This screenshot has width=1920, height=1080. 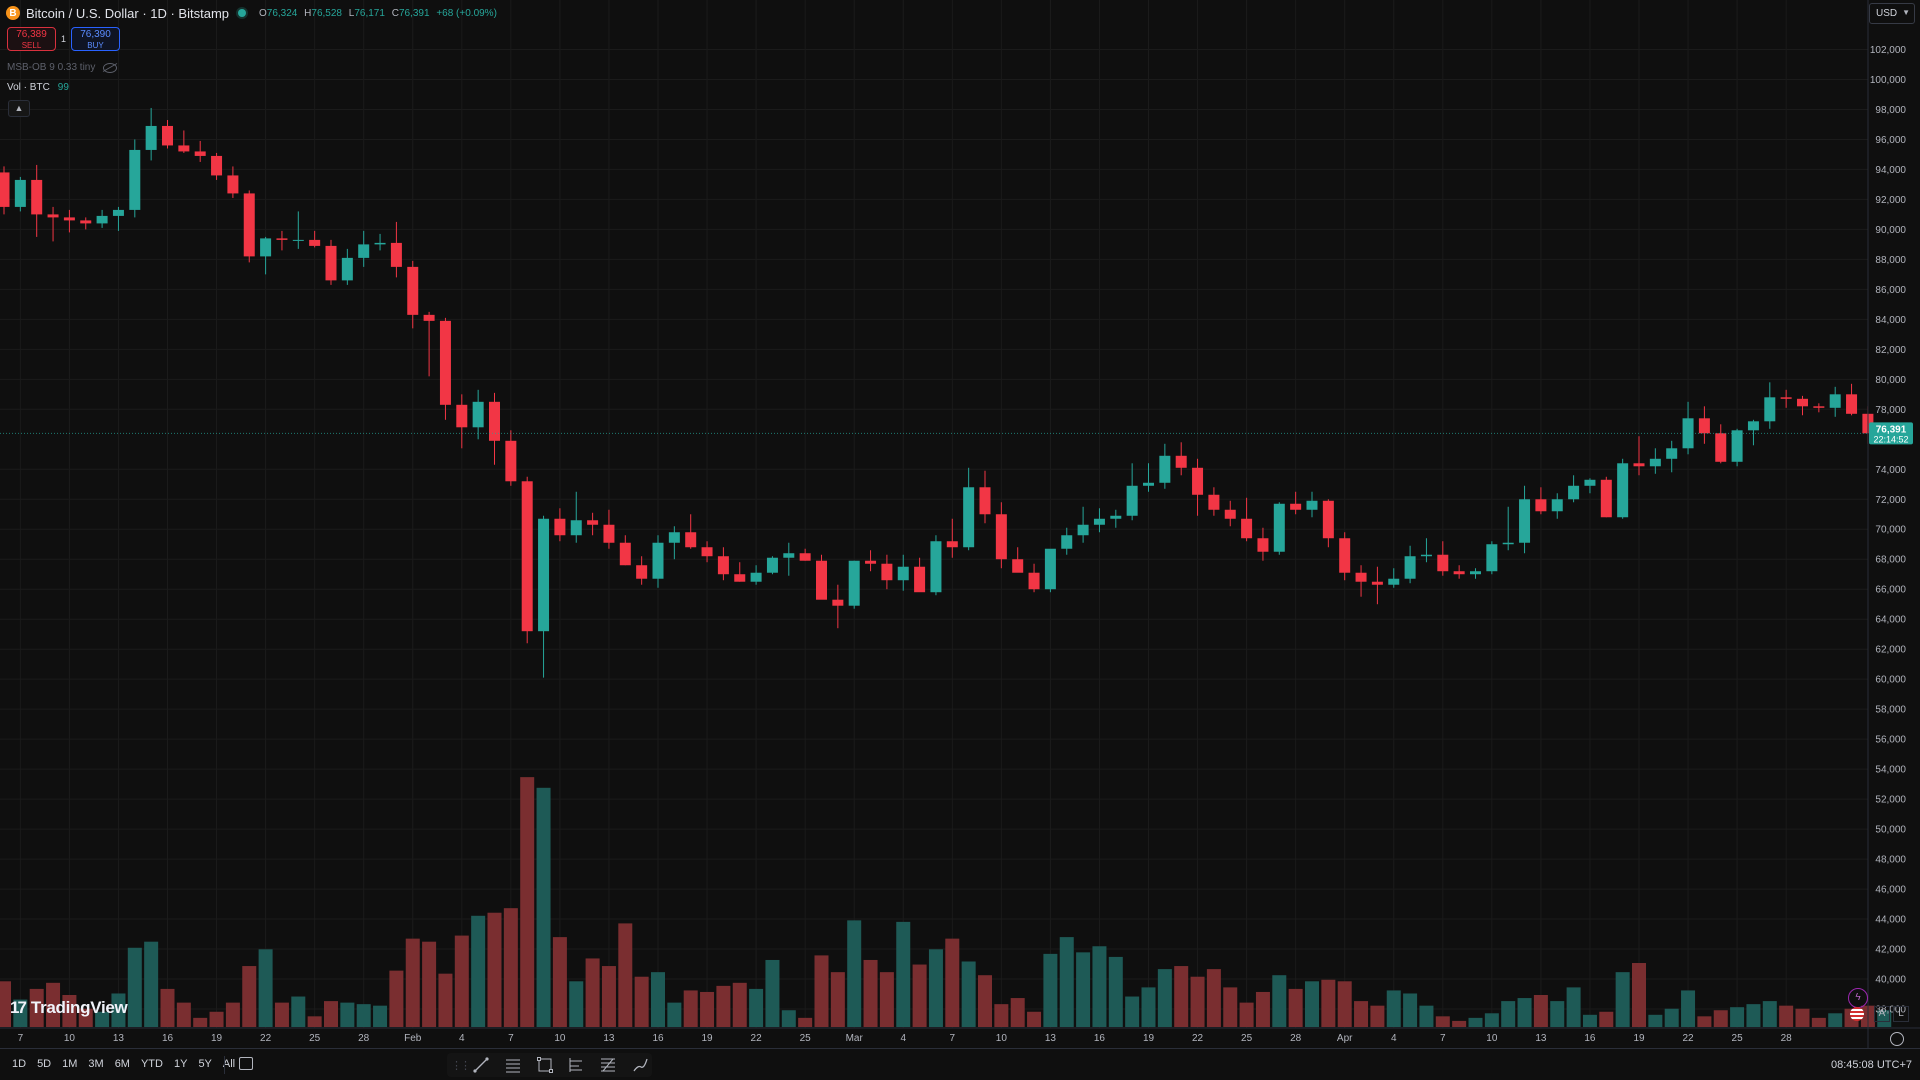 What do you see at coordinates (1890, 950) in the screenshot?
I see `price-tick-label: 42,000` at bounding box center [1890, 950].